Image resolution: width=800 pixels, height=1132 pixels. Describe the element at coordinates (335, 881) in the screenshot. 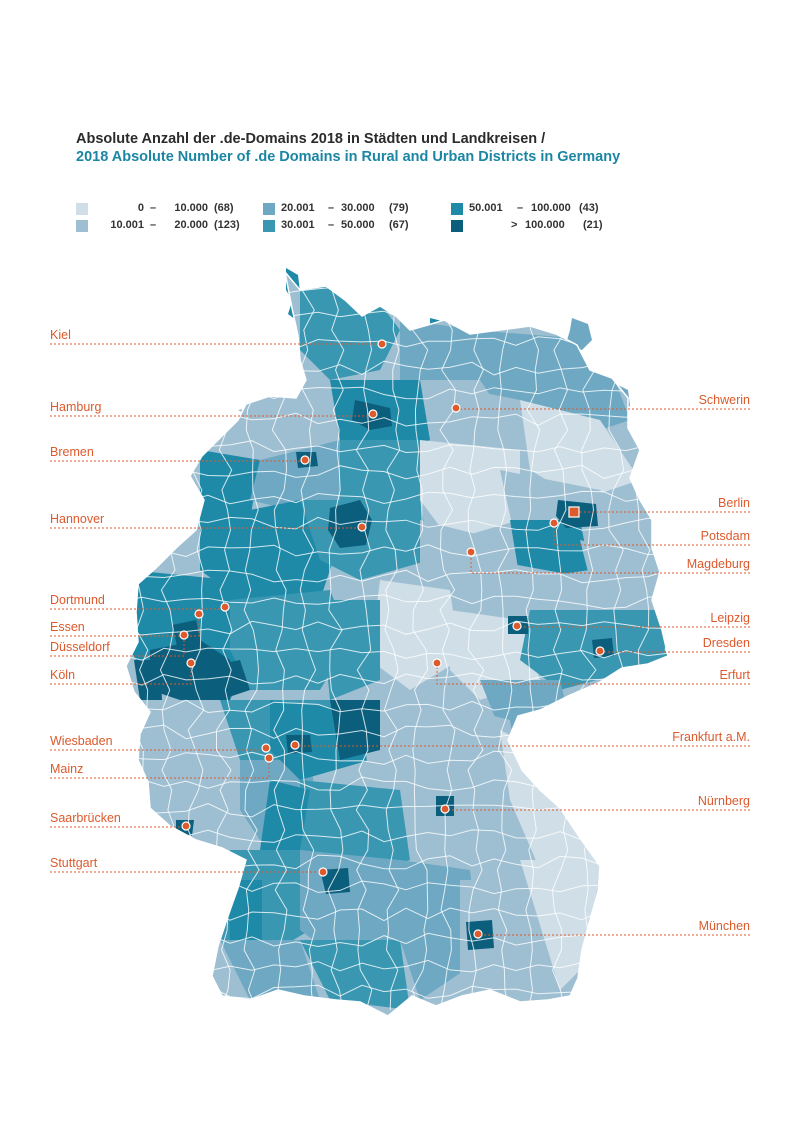

I see `district-stuttgart` at that location.